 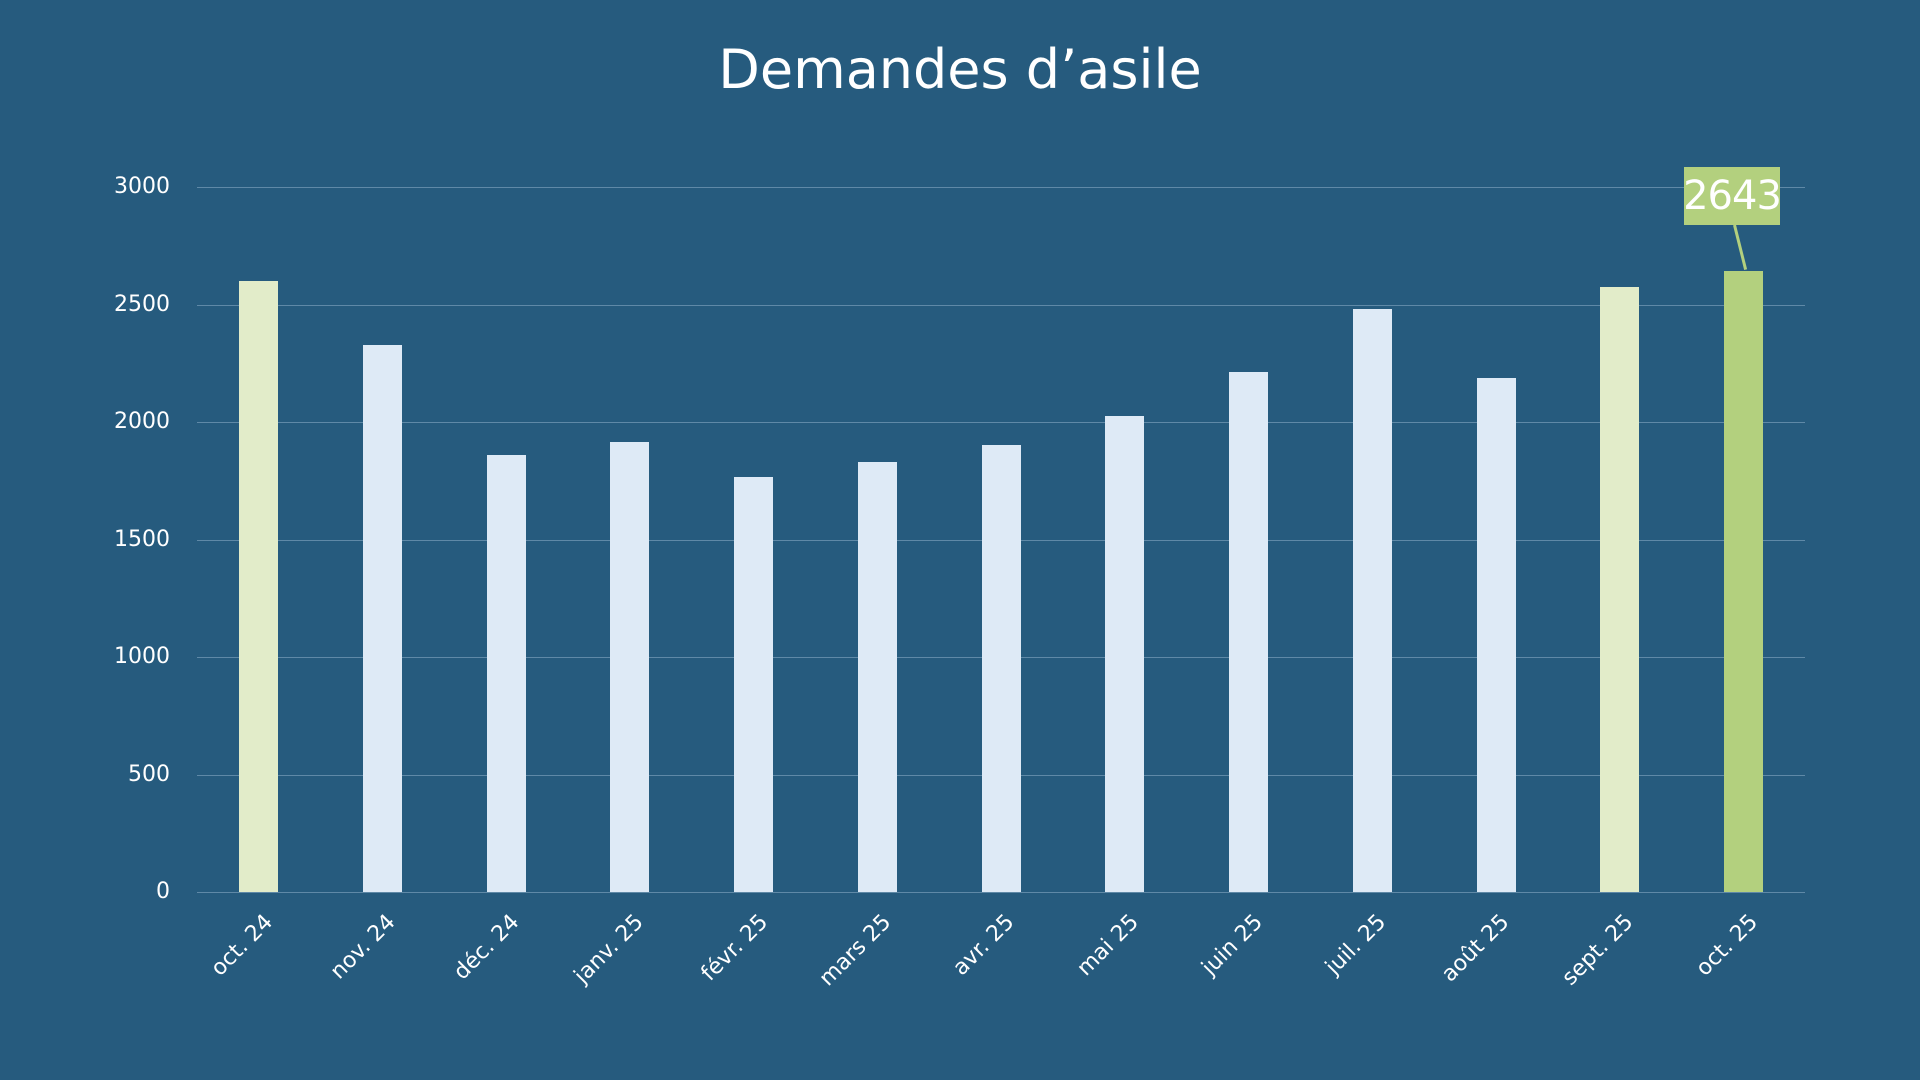 I want to click on y-tick-label: 2000, so click(x=142, y=421).